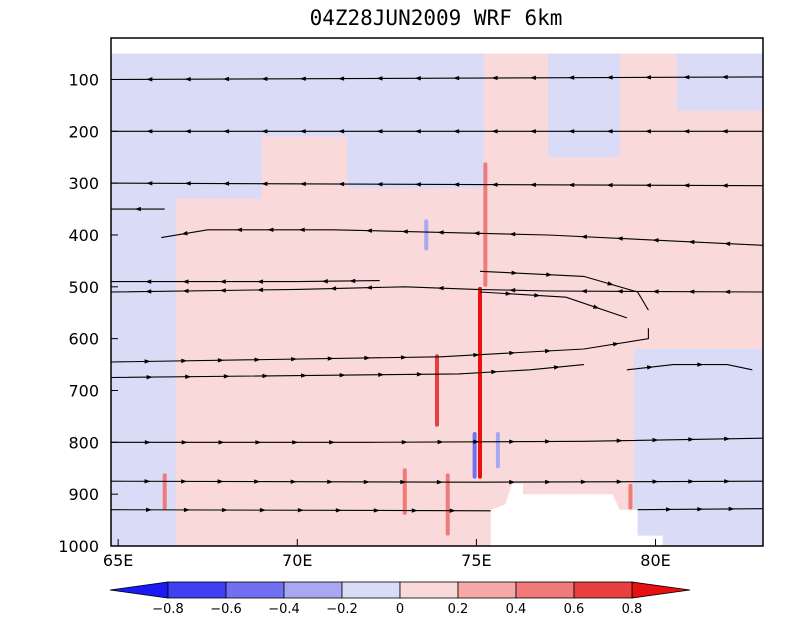 The height and width of the screenshot is (618, 800). What do you see at coordinates (83, 79) in the screenshot?
I see `y-tick-label: 100` at bounding box center [83, 79].